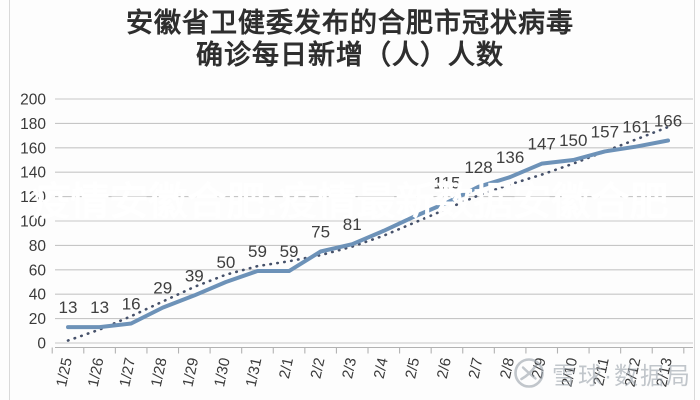  I want to click on y-axis-tick-label: 60, so click(38, 270).